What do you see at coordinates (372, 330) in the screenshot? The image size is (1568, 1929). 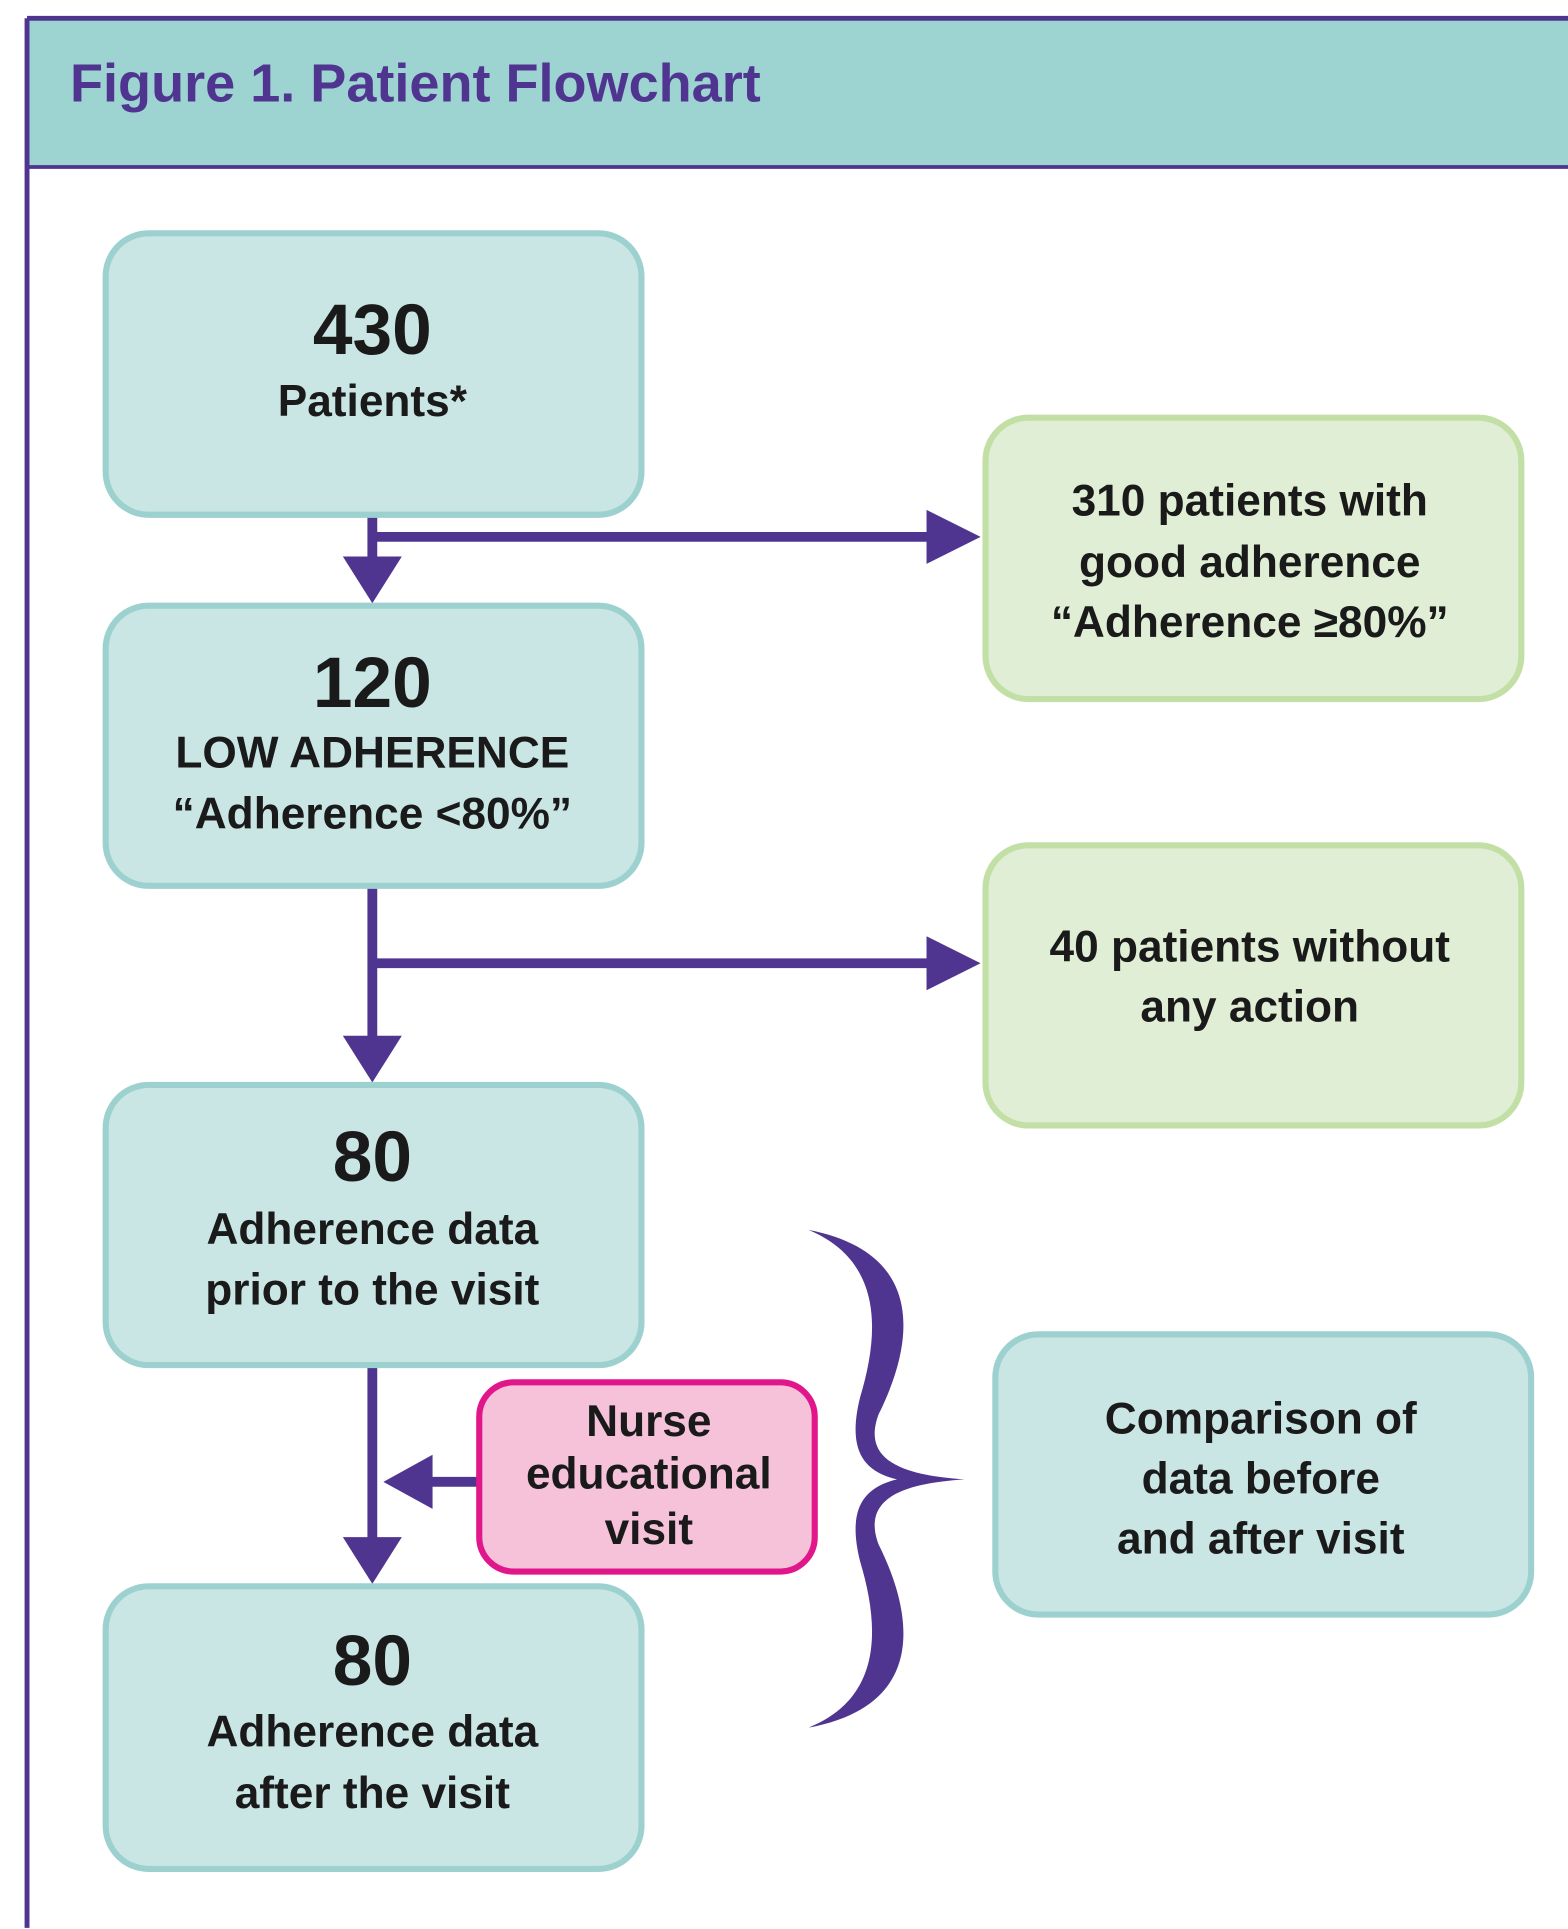 I see `node-count: 430` at bounding box center [372, 330].